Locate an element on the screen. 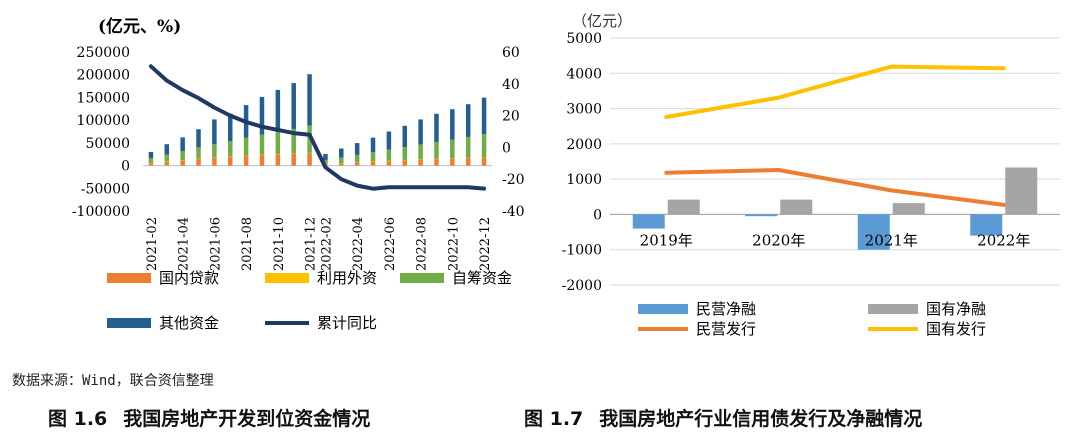  legend-label-自筹资金: 自筹资金 is located at coordinates (482, 278).